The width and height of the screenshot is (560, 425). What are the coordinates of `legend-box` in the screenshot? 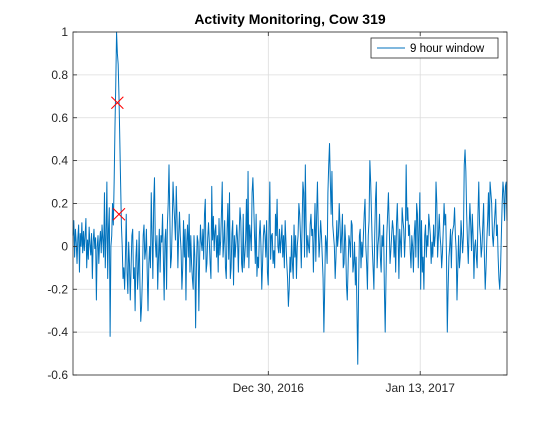 It's located at (434, 48).